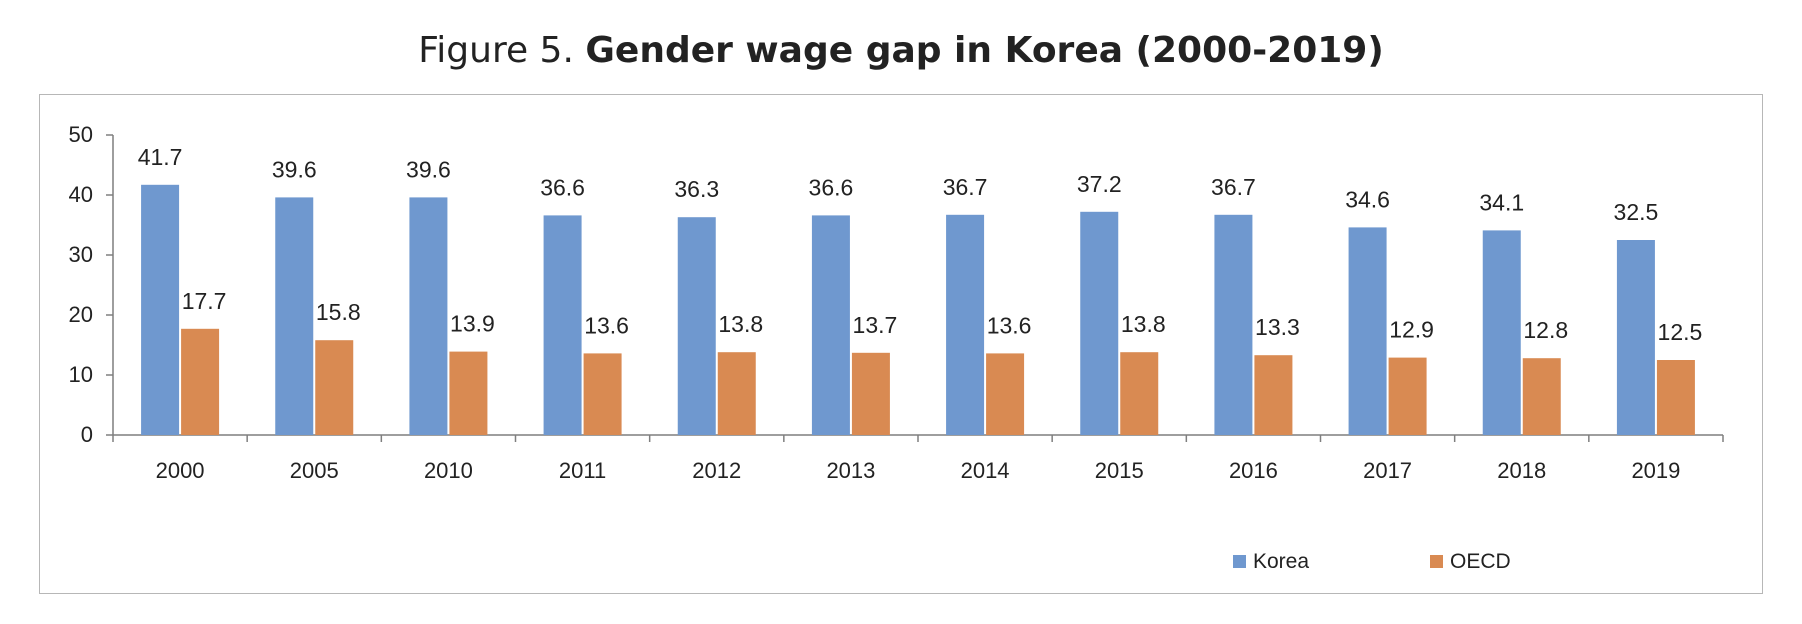  I want to click on y-tick-label: 10, so click(81, 374).